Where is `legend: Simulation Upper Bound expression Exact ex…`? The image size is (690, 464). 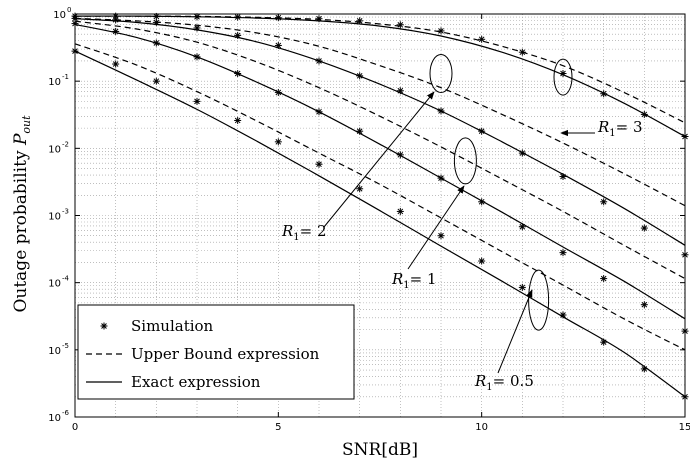 legend: Simulation Upper Bound expression Exact ex… is located at coordinates (216, 352).